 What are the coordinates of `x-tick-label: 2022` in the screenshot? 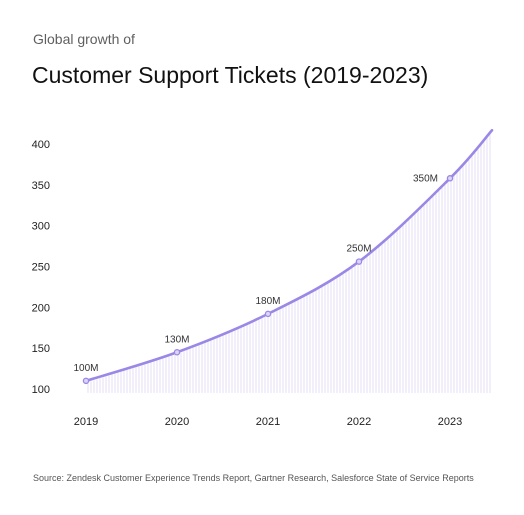 It's located at (359, 422).